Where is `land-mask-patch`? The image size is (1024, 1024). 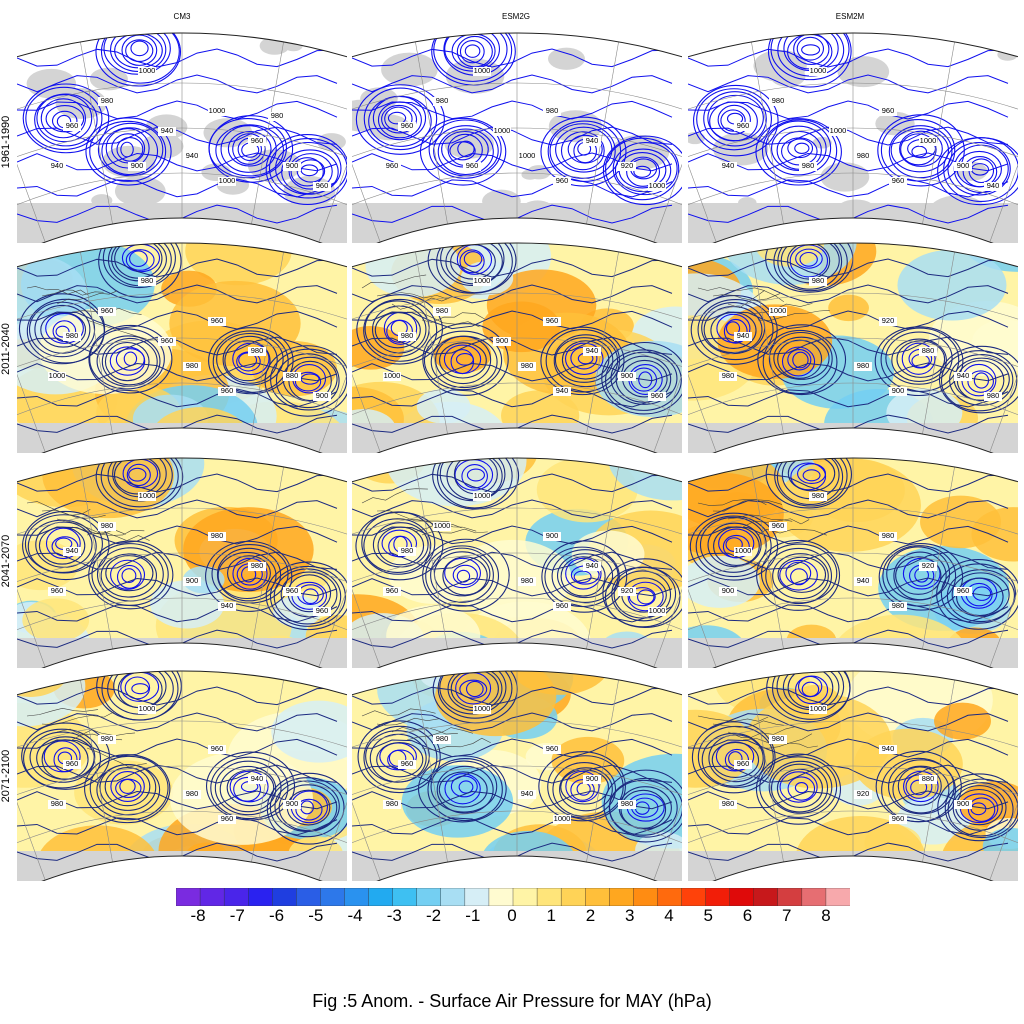
land-mask-patch is located at coordinates (566, 58).